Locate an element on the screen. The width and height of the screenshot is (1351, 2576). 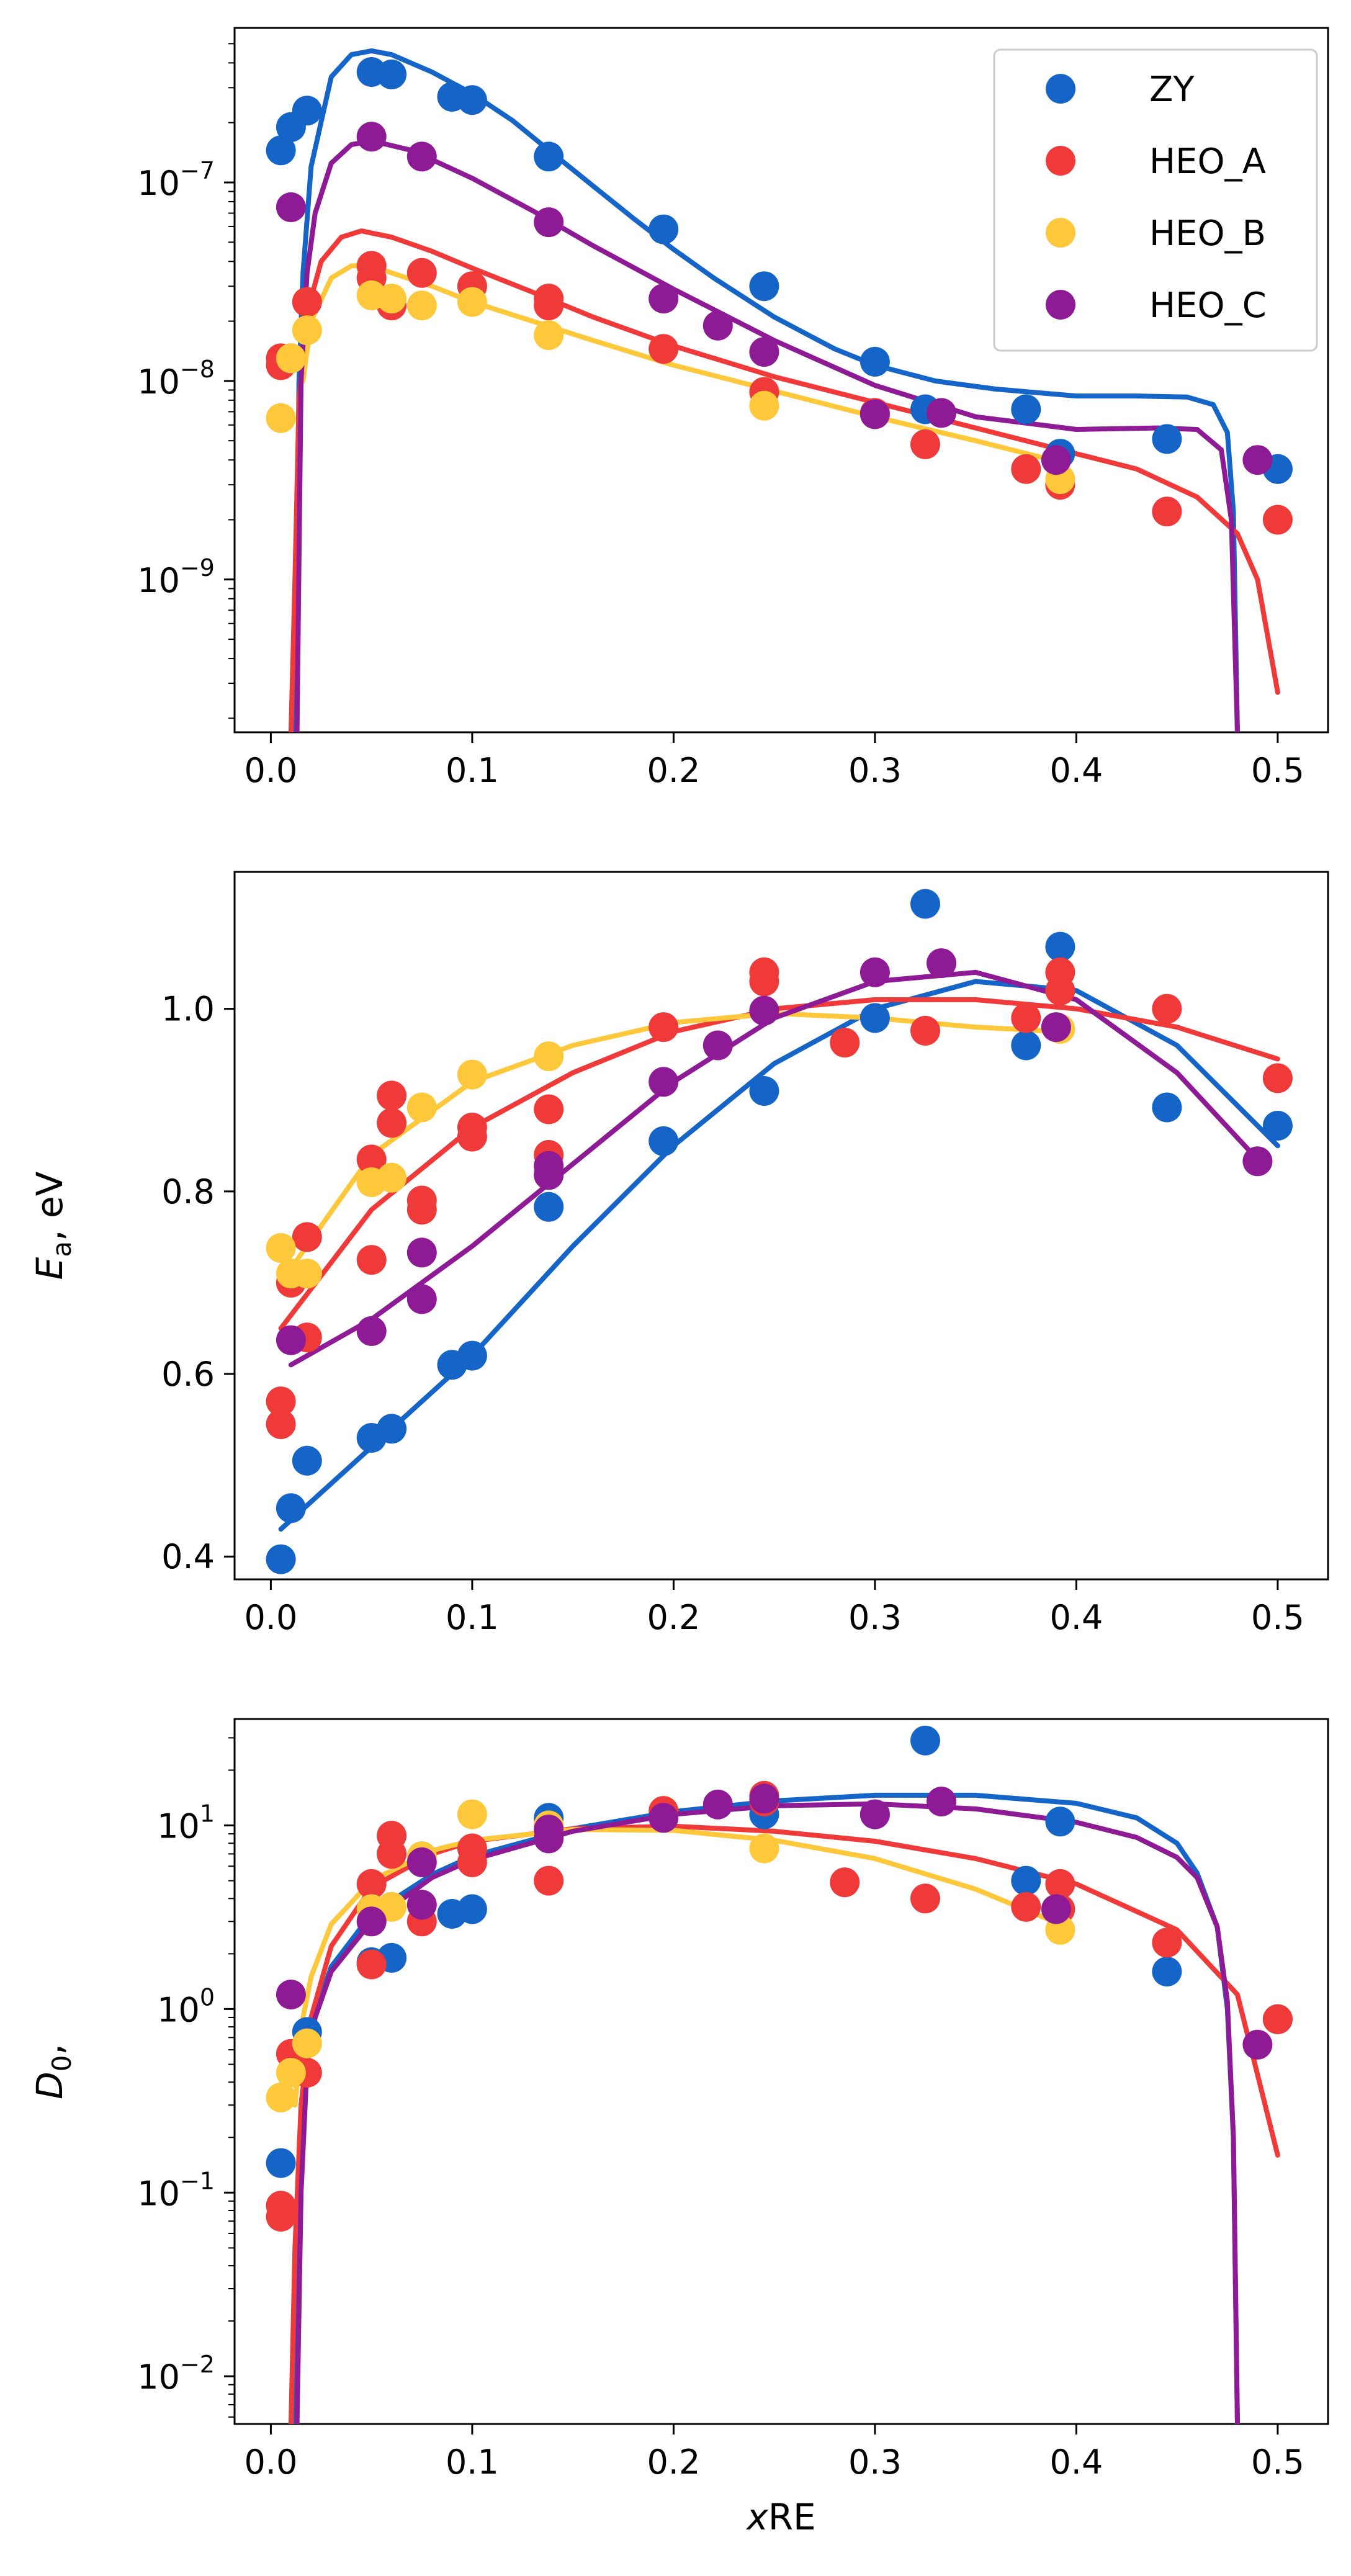
legend: ZY HEO_A HEO_B HEO_C is located at coordinates (1155, 200).